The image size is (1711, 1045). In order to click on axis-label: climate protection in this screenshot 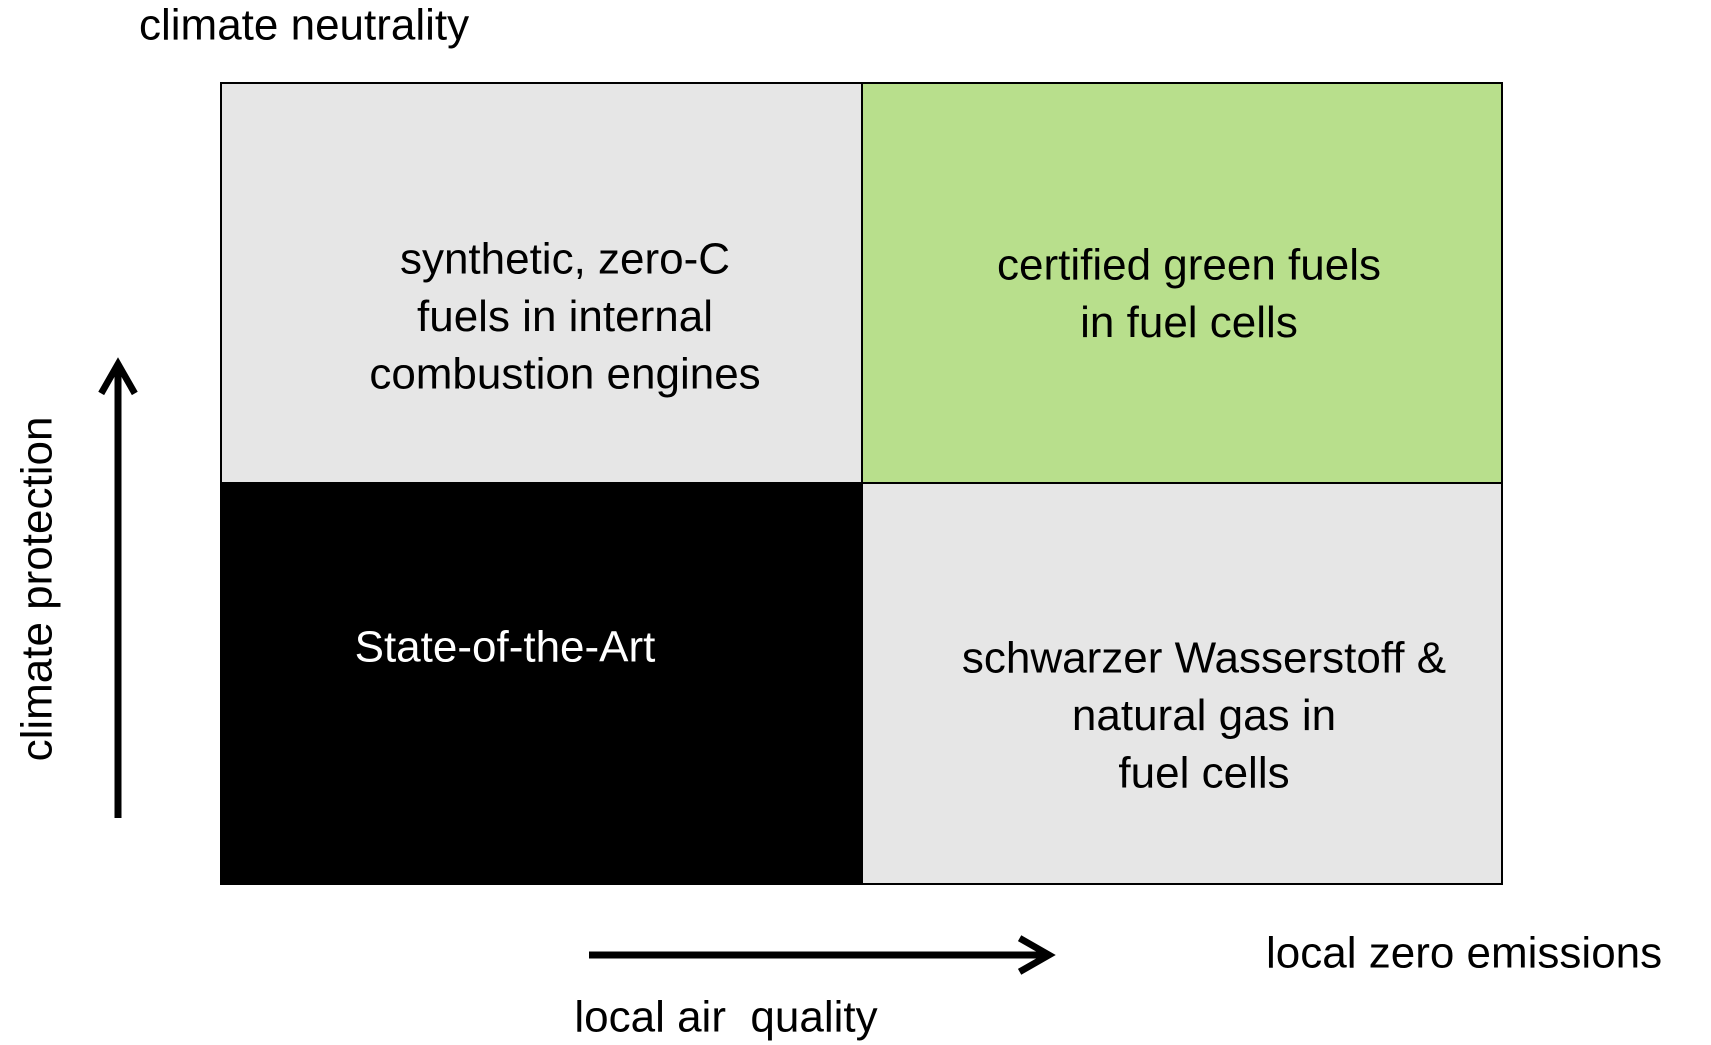, I will do `click(37, 589)`.